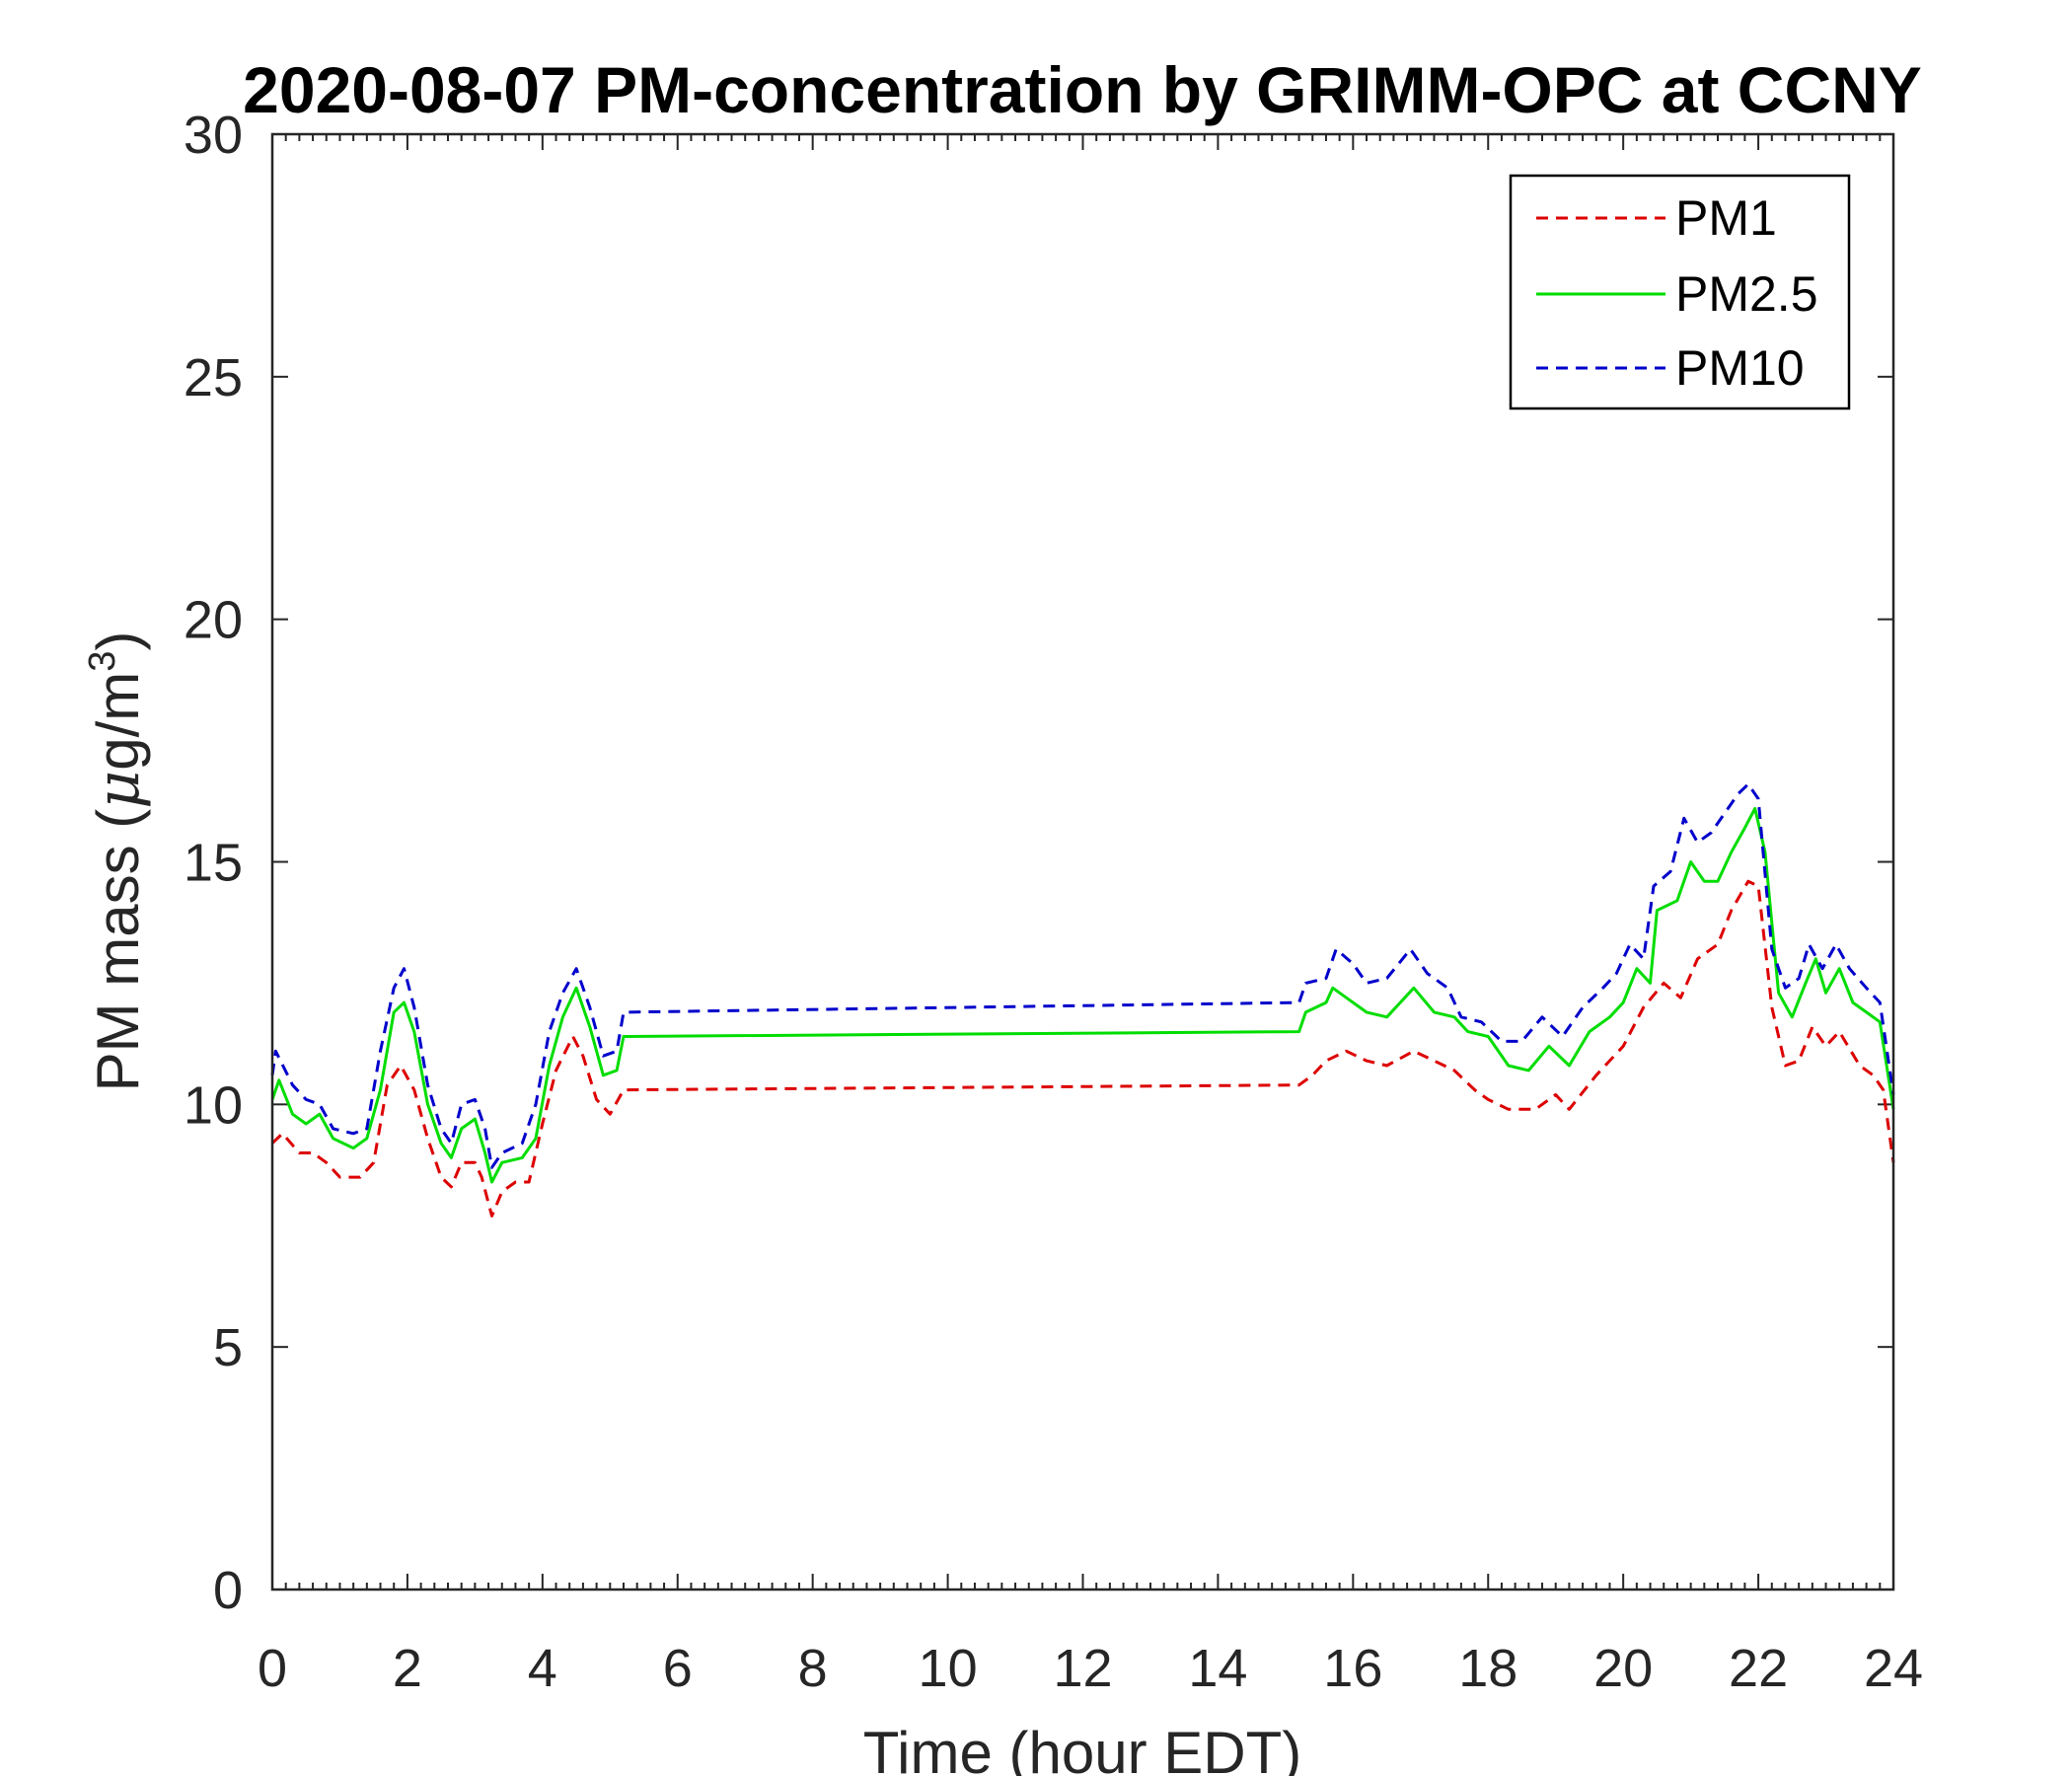 This screenshot has height=1776, width=2072. I want to click on y-axis-label-sup: 3, so click(103, 662).